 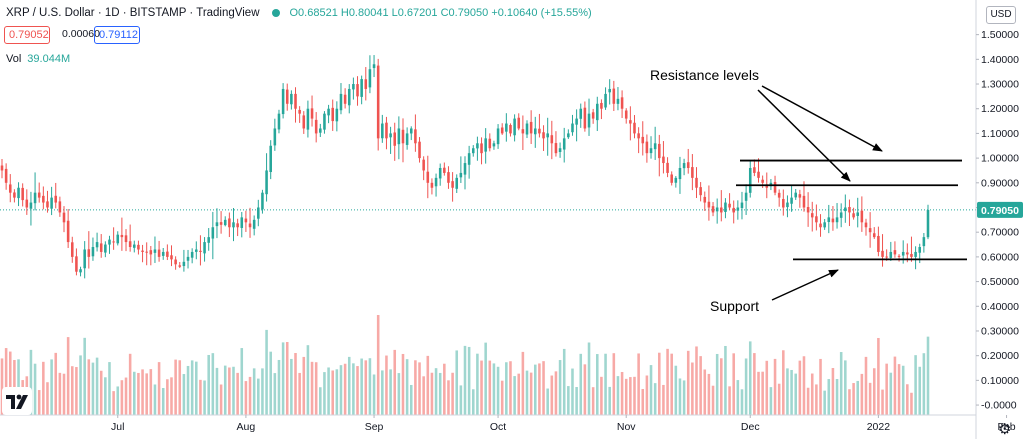 I want to click on resistance-label: Resistance levels, so click(x=704, y=75).